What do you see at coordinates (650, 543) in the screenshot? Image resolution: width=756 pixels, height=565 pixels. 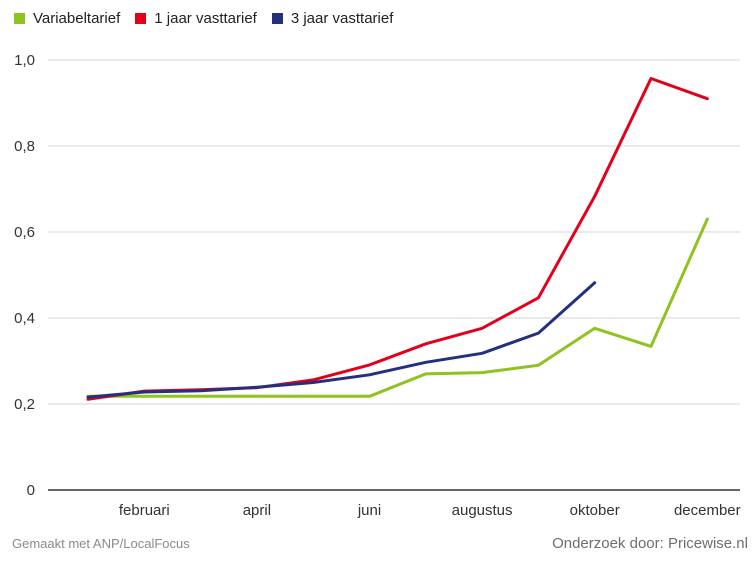 I see `footer-source-right: Onderzoek door: Pricewise.nl` at bounding box center [650, 543].